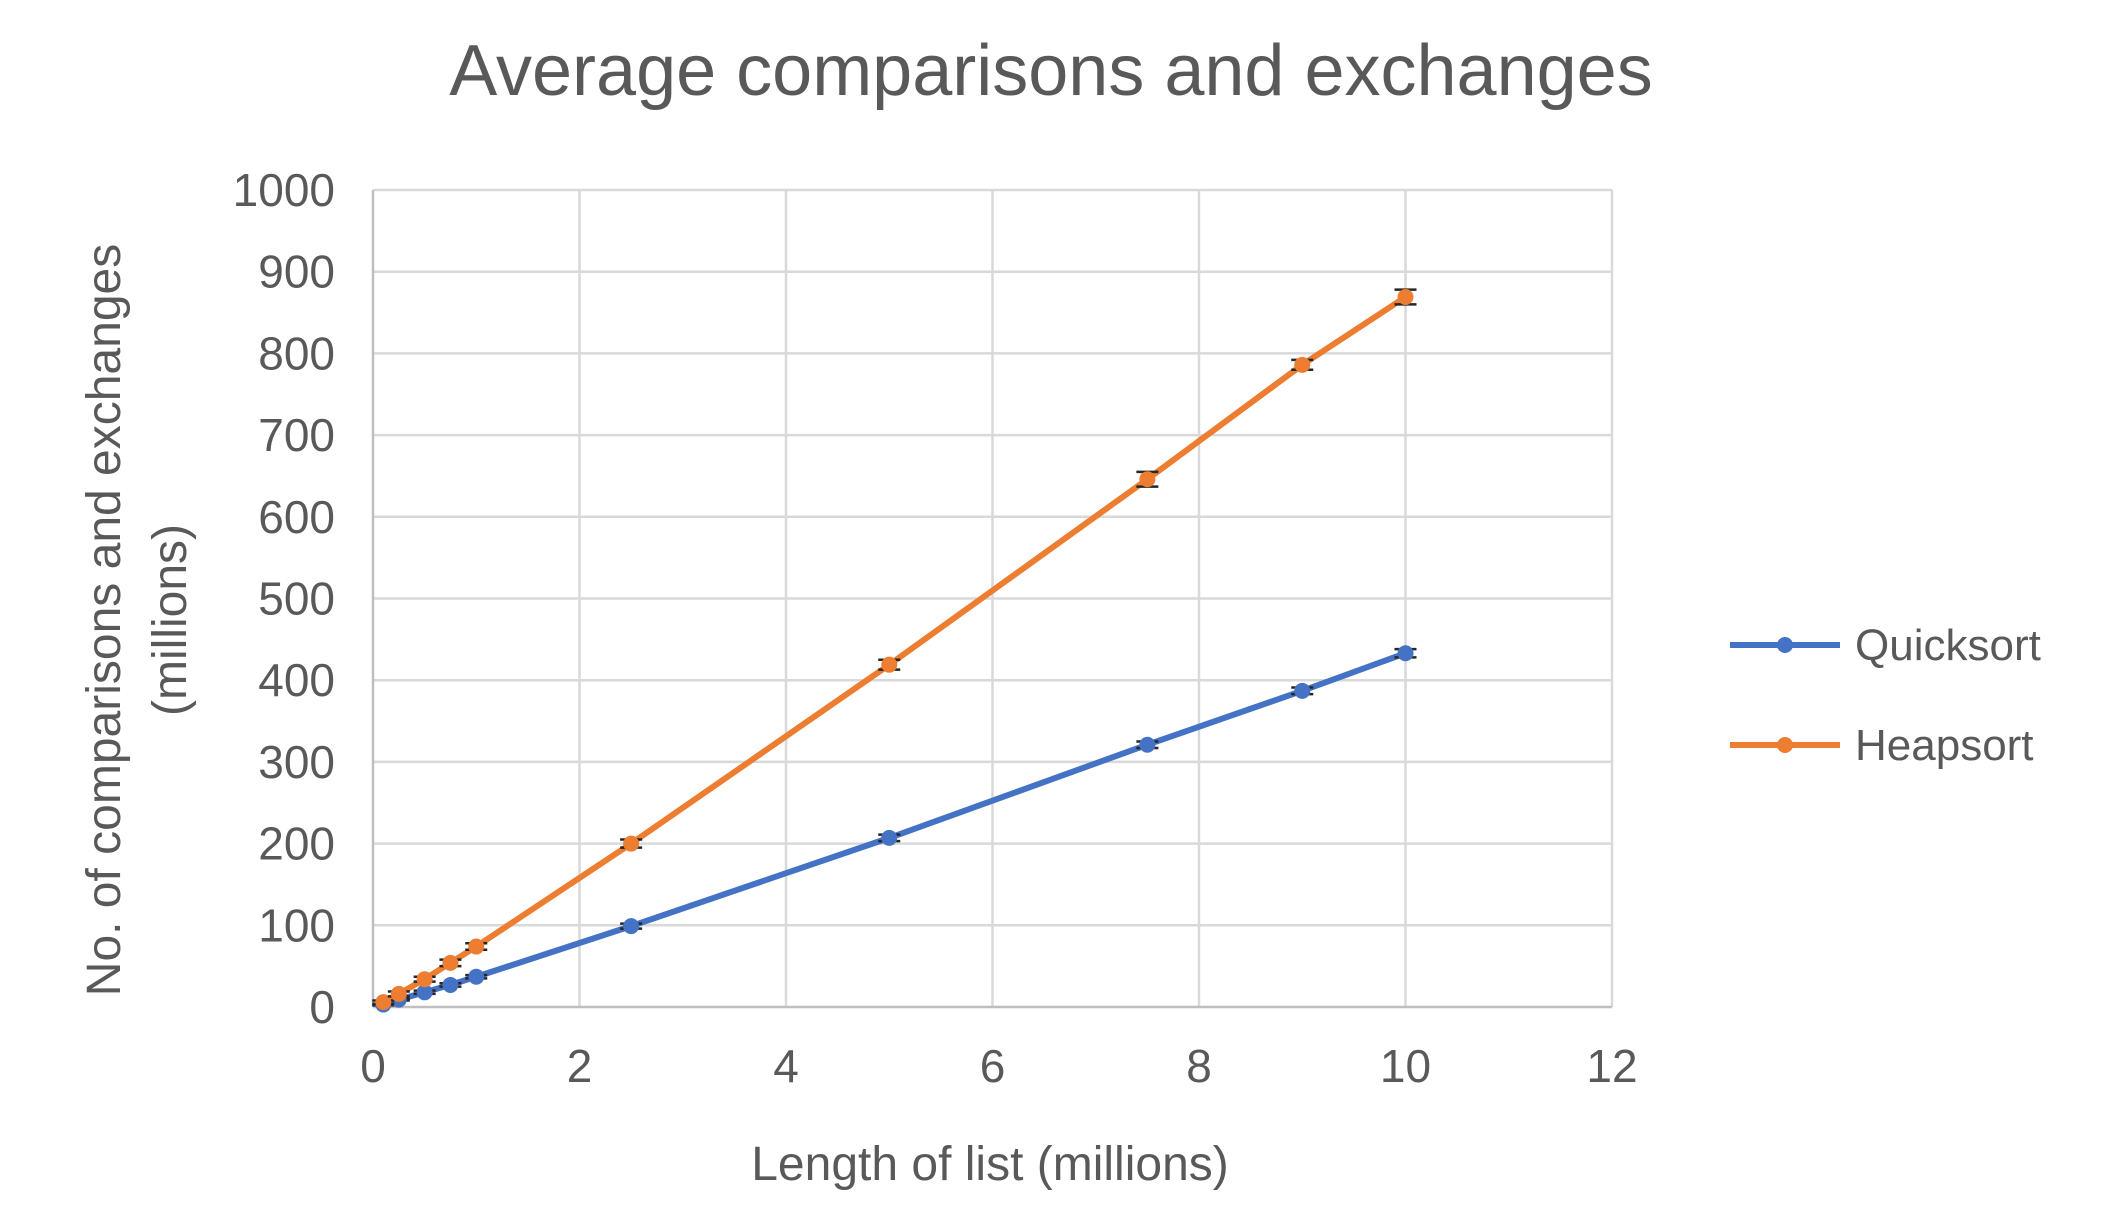 This screenshot has width=2102, height=1208. What do you see at coordinates (1611, 1066) in the screenshot?
I see `x-tick-label: 12` at bounding box center [1611, 1066].